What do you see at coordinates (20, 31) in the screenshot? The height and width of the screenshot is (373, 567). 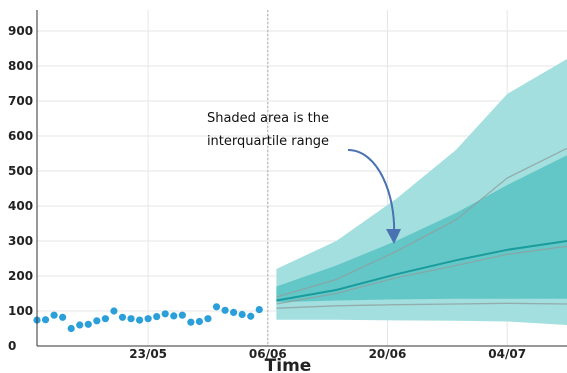 I see `y-tick-label-900: 900` at bounding box center [20, 31].